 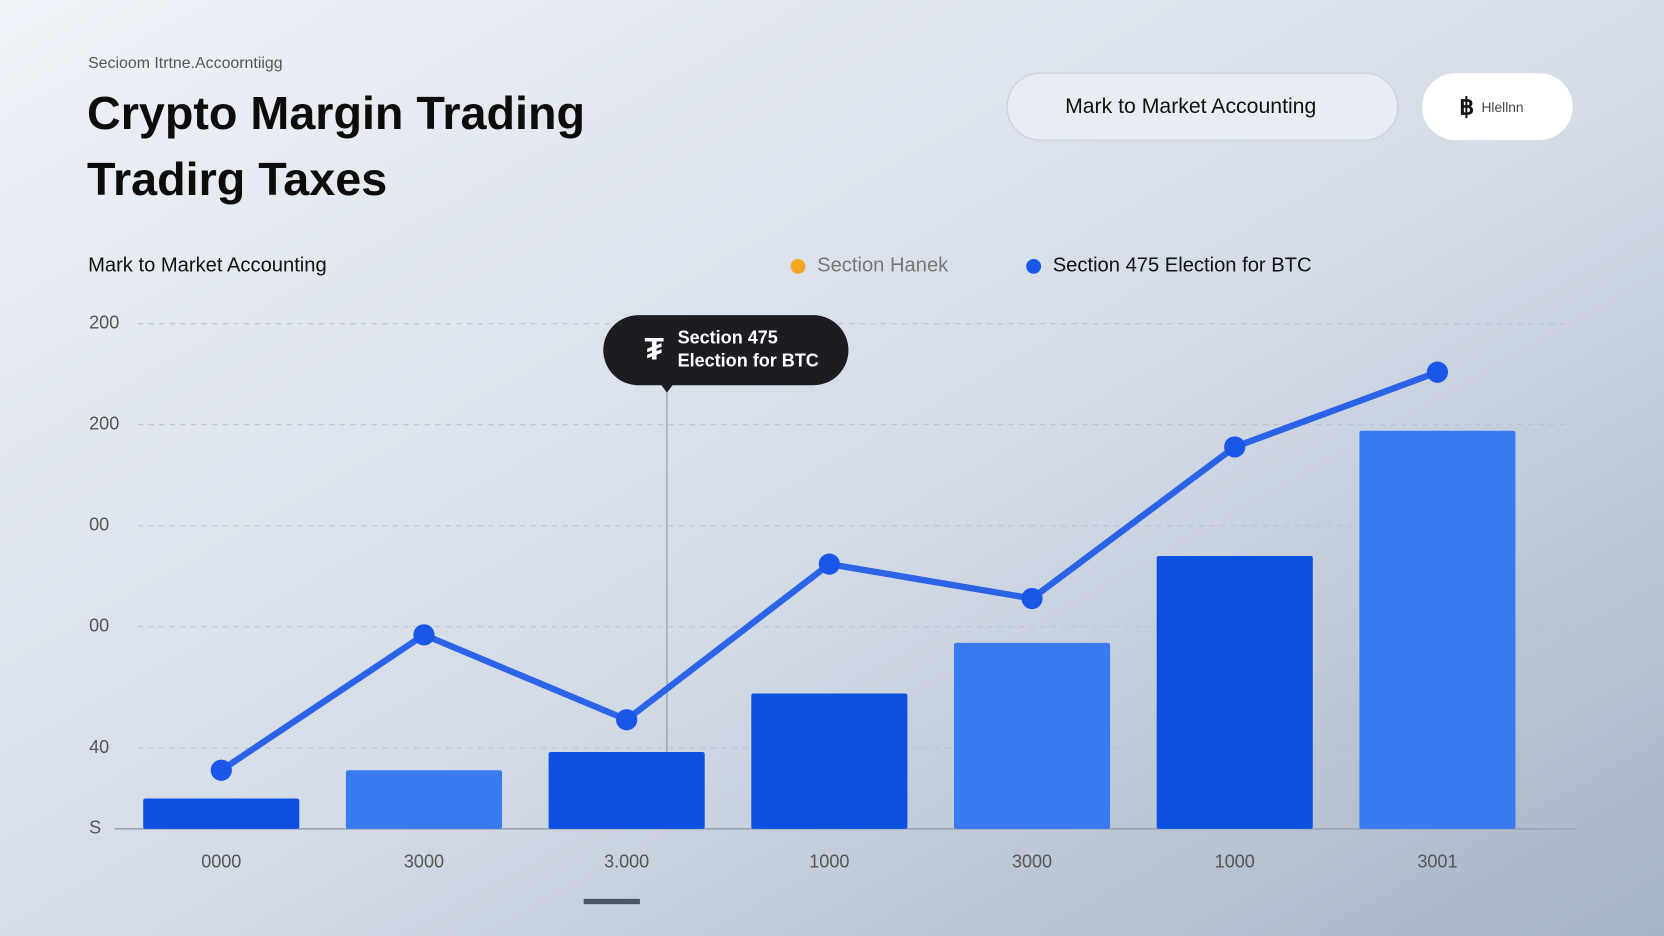 I want to click on x-tick-label: 3.000, so click(x=626, y=862).